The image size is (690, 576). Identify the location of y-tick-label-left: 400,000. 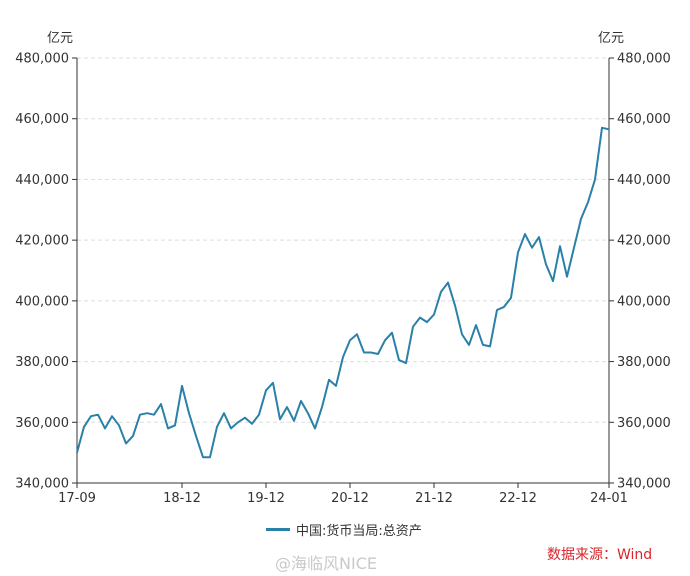
(42, 301).